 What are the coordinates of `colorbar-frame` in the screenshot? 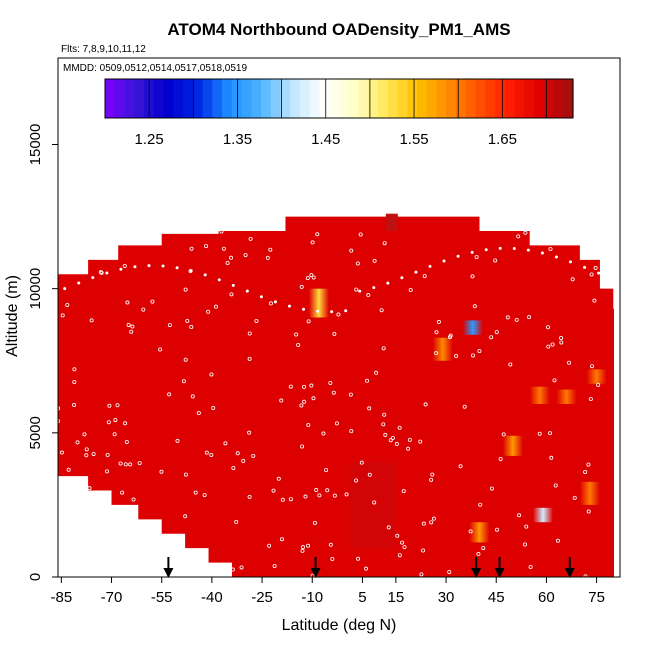 It's located at (339, 98).